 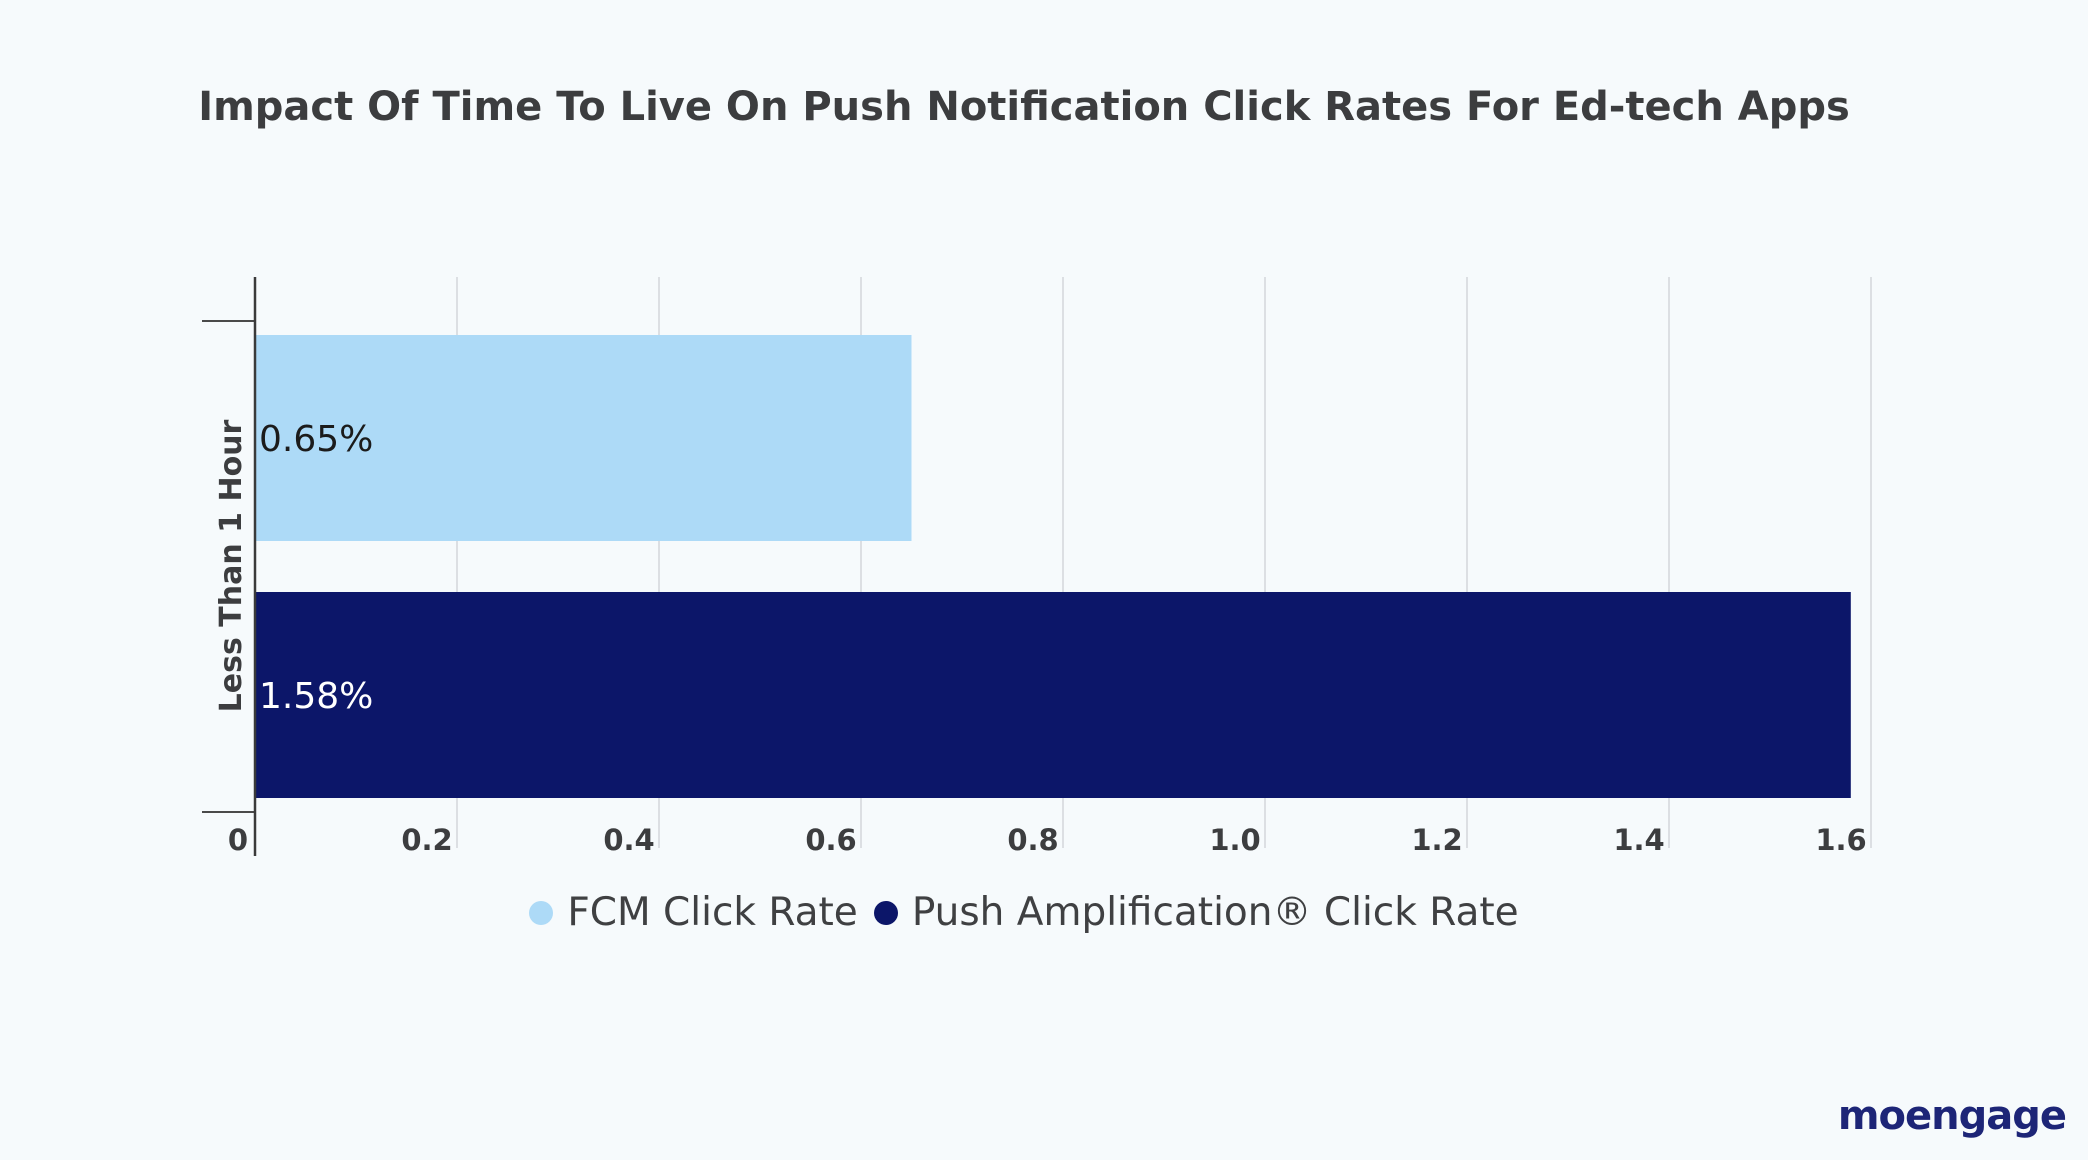 What do you see at coordinates (1840, 840) in the screenshot?
I see `x-tick-label-1.6: 1.6` at bounding box center [1840, 840].